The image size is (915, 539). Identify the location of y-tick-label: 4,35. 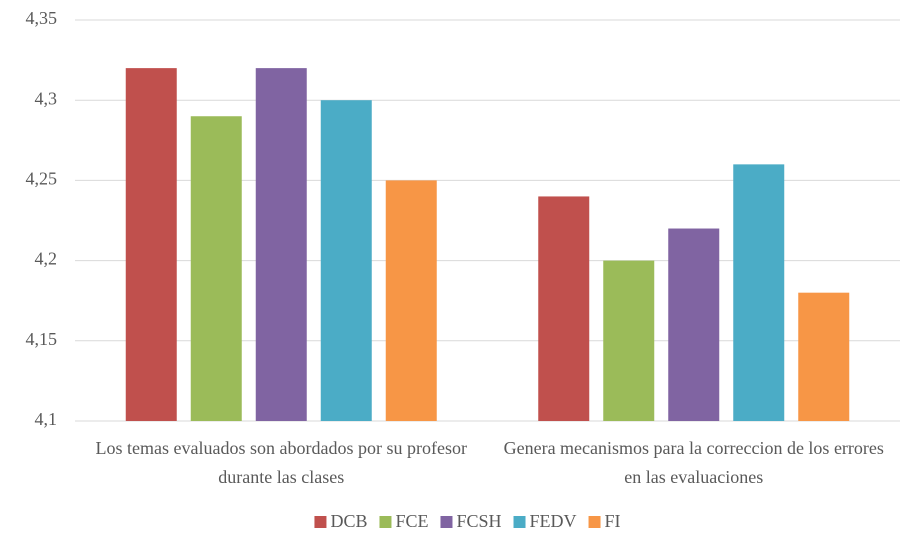
(42, 18).